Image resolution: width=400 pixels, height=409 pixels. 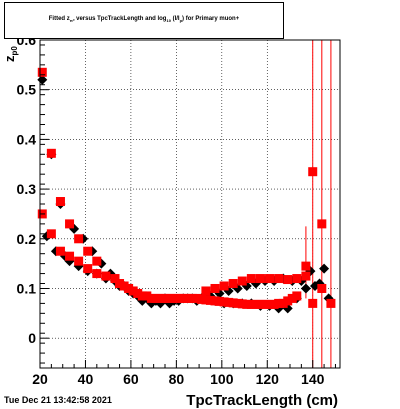 What do you see at coordinates (32, 338) in the screenshot?
I see `y-tick-label: 0` at bounding box center [32, 338].